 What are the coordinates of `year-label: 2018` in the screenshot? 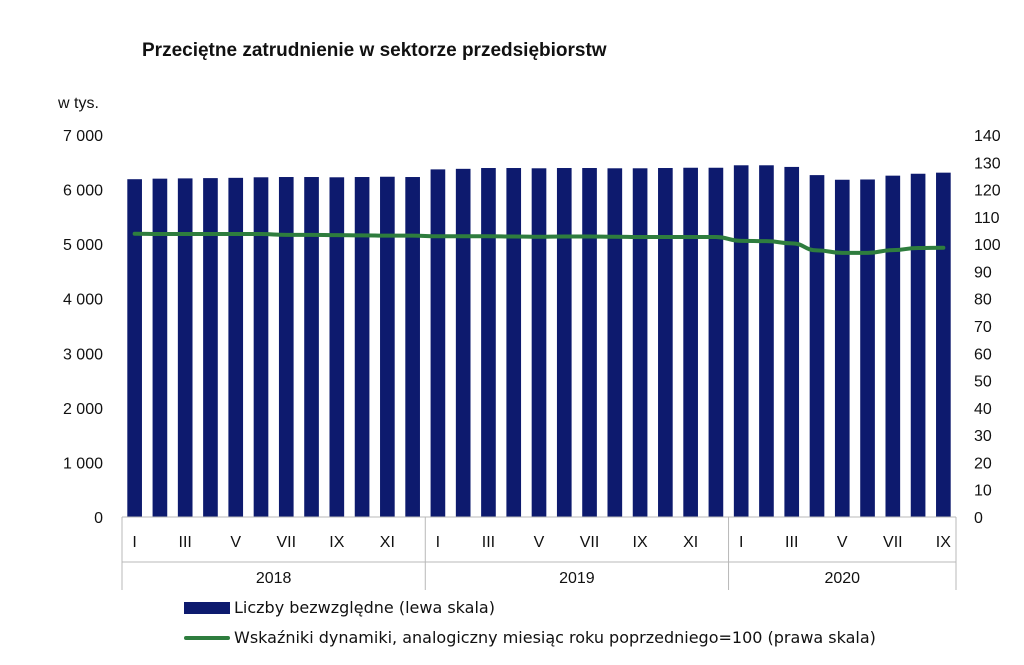 It's located at (274, 578).